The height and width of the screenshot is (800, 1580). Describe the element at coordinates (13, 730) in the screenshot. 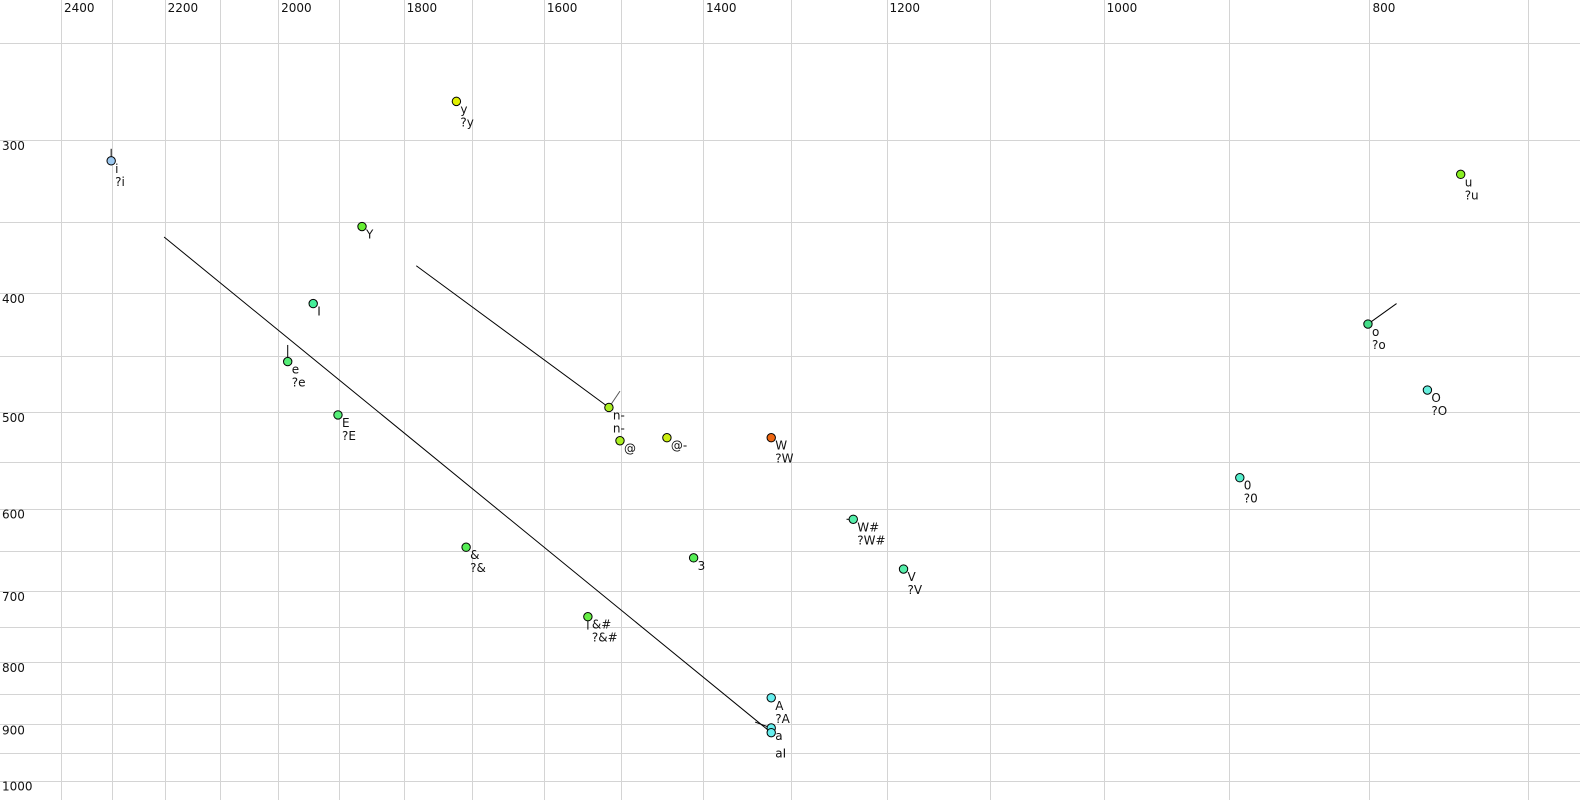

I see `y-tick-label: 900` at that location.